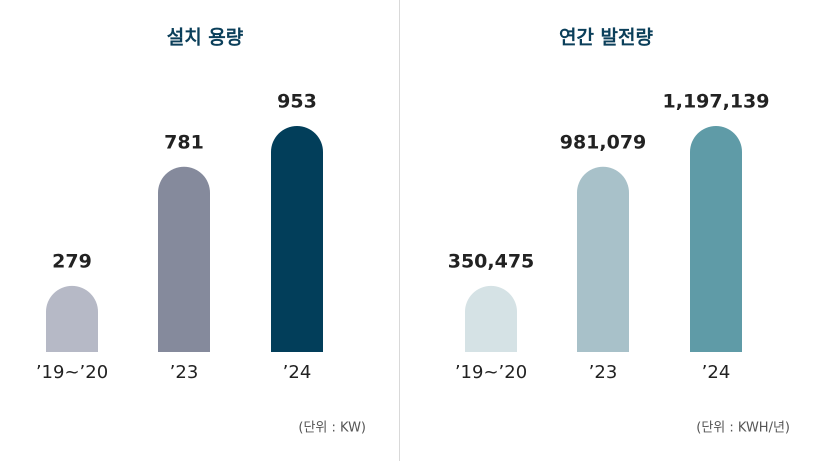 The image size is (821, 461). What do you see at coordinates (491, 261) in the screenshot?
I see `value-label: 350,475` at bounding box center [491, 261].